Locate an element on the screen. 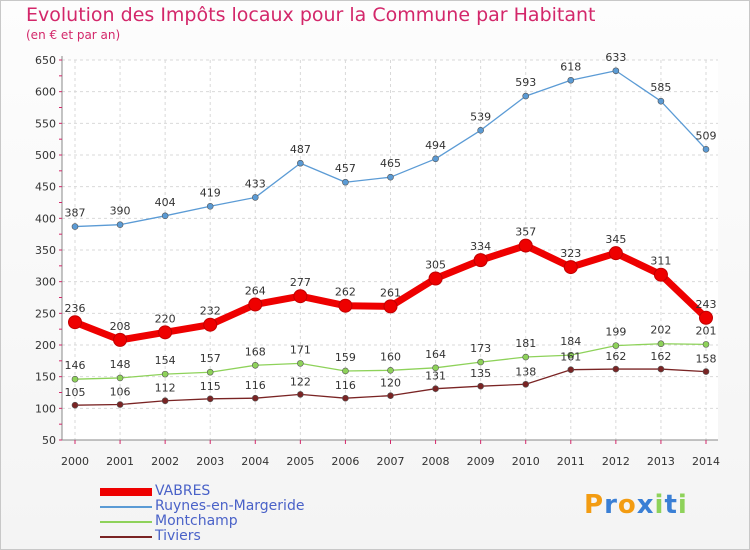 This screenshot has height=550, width=750. chart-subtitle: (en € et par an) is located at coordinates (73, 35).